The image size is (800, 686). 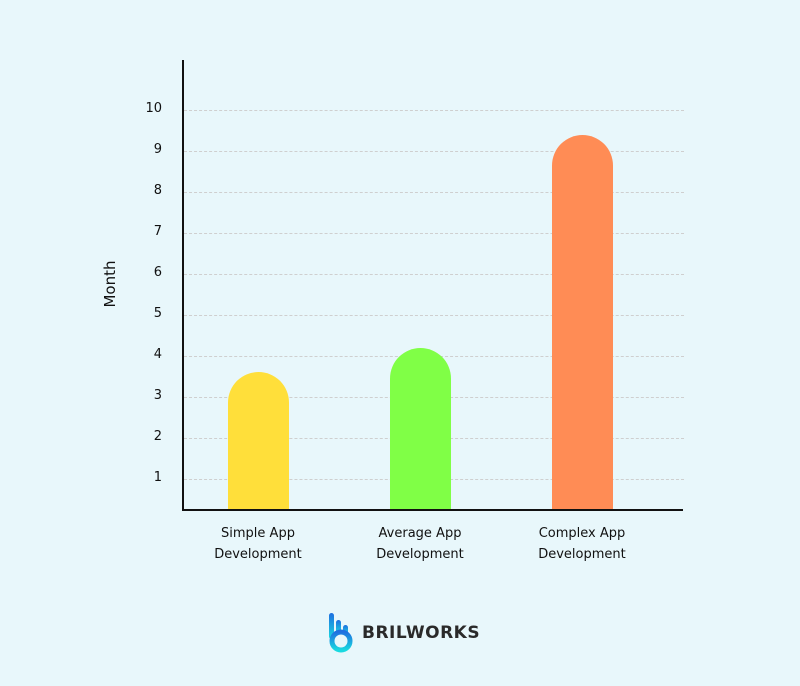 I want to click on y-tick-label: 6, so click(x=157, y=272).